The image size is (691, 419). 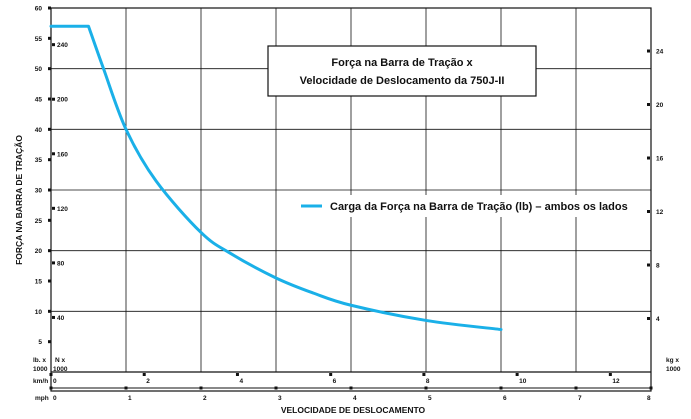 What do you see at coordinates (660, 52) in the screenshot?
I see `kg-tick-label: 24` at bounding box center [660, 52].